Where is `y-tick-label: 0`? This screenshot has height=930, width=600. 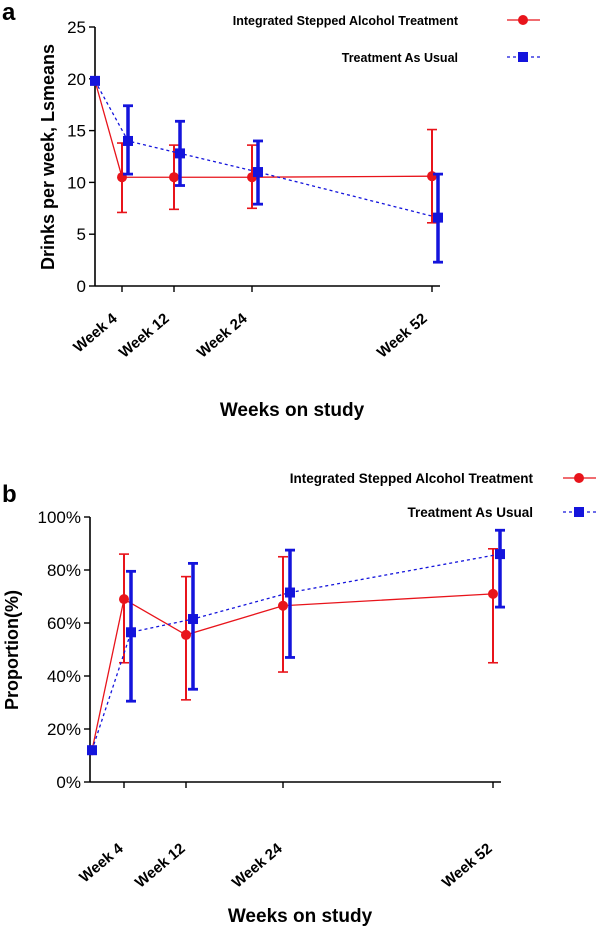
y-tick-label: 0 is located at coordinates (81, 286).